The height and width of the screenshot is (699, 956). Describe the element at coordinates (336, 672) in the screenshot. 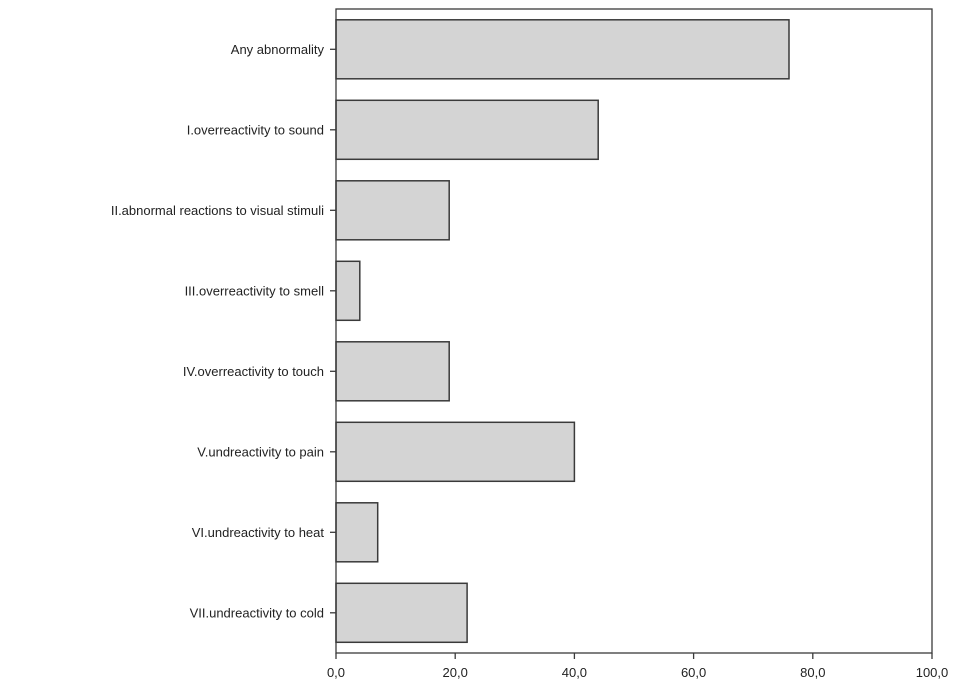

I see `x-tick-label: 0,0` at that location.